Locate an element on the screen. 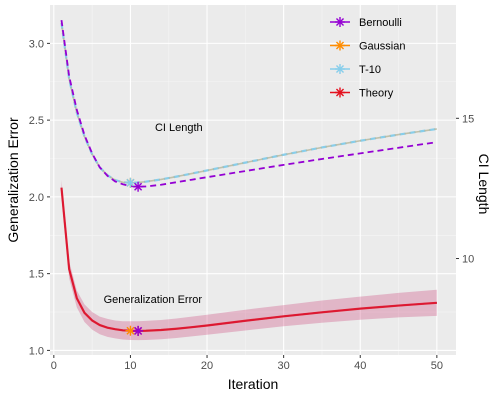 This screenshot has height=400, width=500. legend-label: Theory is located at coordinates (376, 94).